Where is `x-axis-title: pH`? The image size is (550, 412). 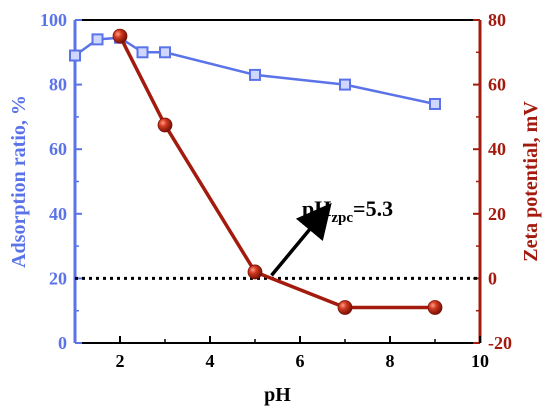
x-axis-title: pH is located at coordinates (277, 395).